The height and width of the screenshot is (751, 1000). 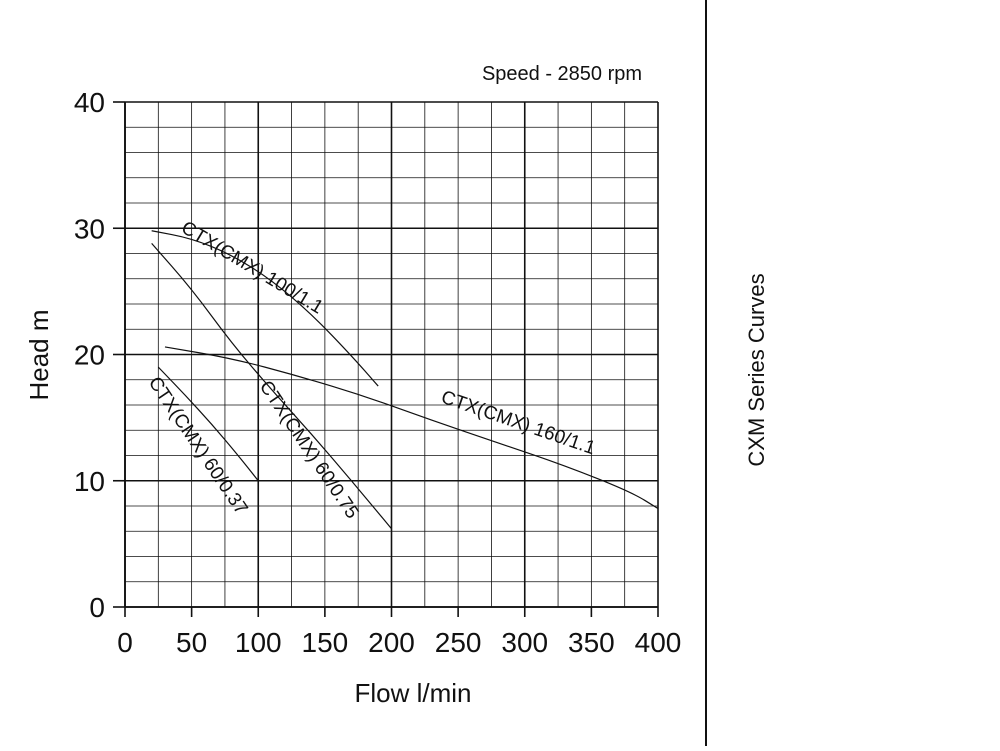 I want to click on series-label: CTX(CMX) 60/0.75, so click(x=309, y=450).